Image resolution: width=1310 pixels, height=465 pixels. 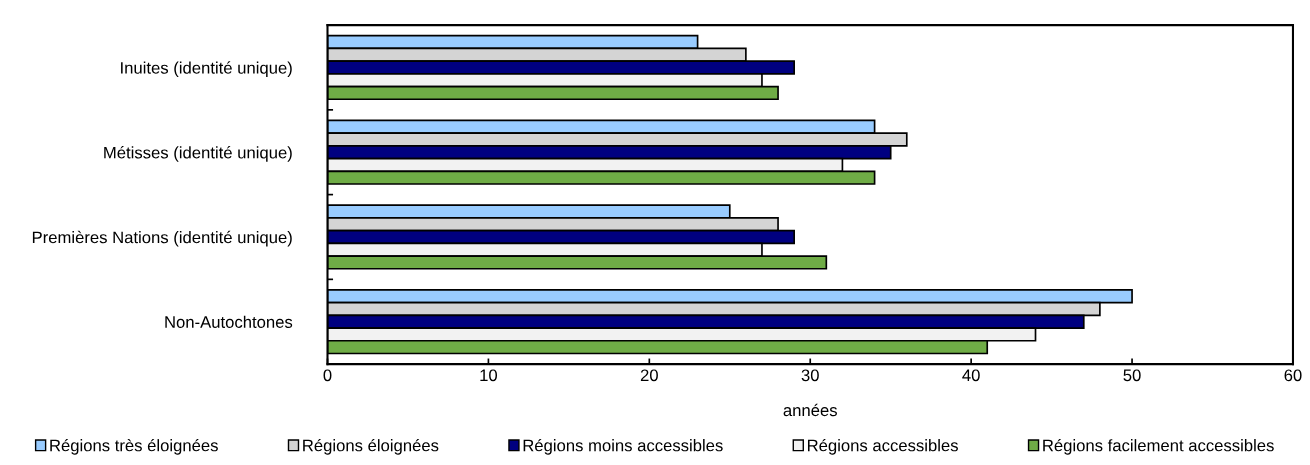 I want to click on y-tick-label: Métisses (identité unique), so click(x=198, y=154).